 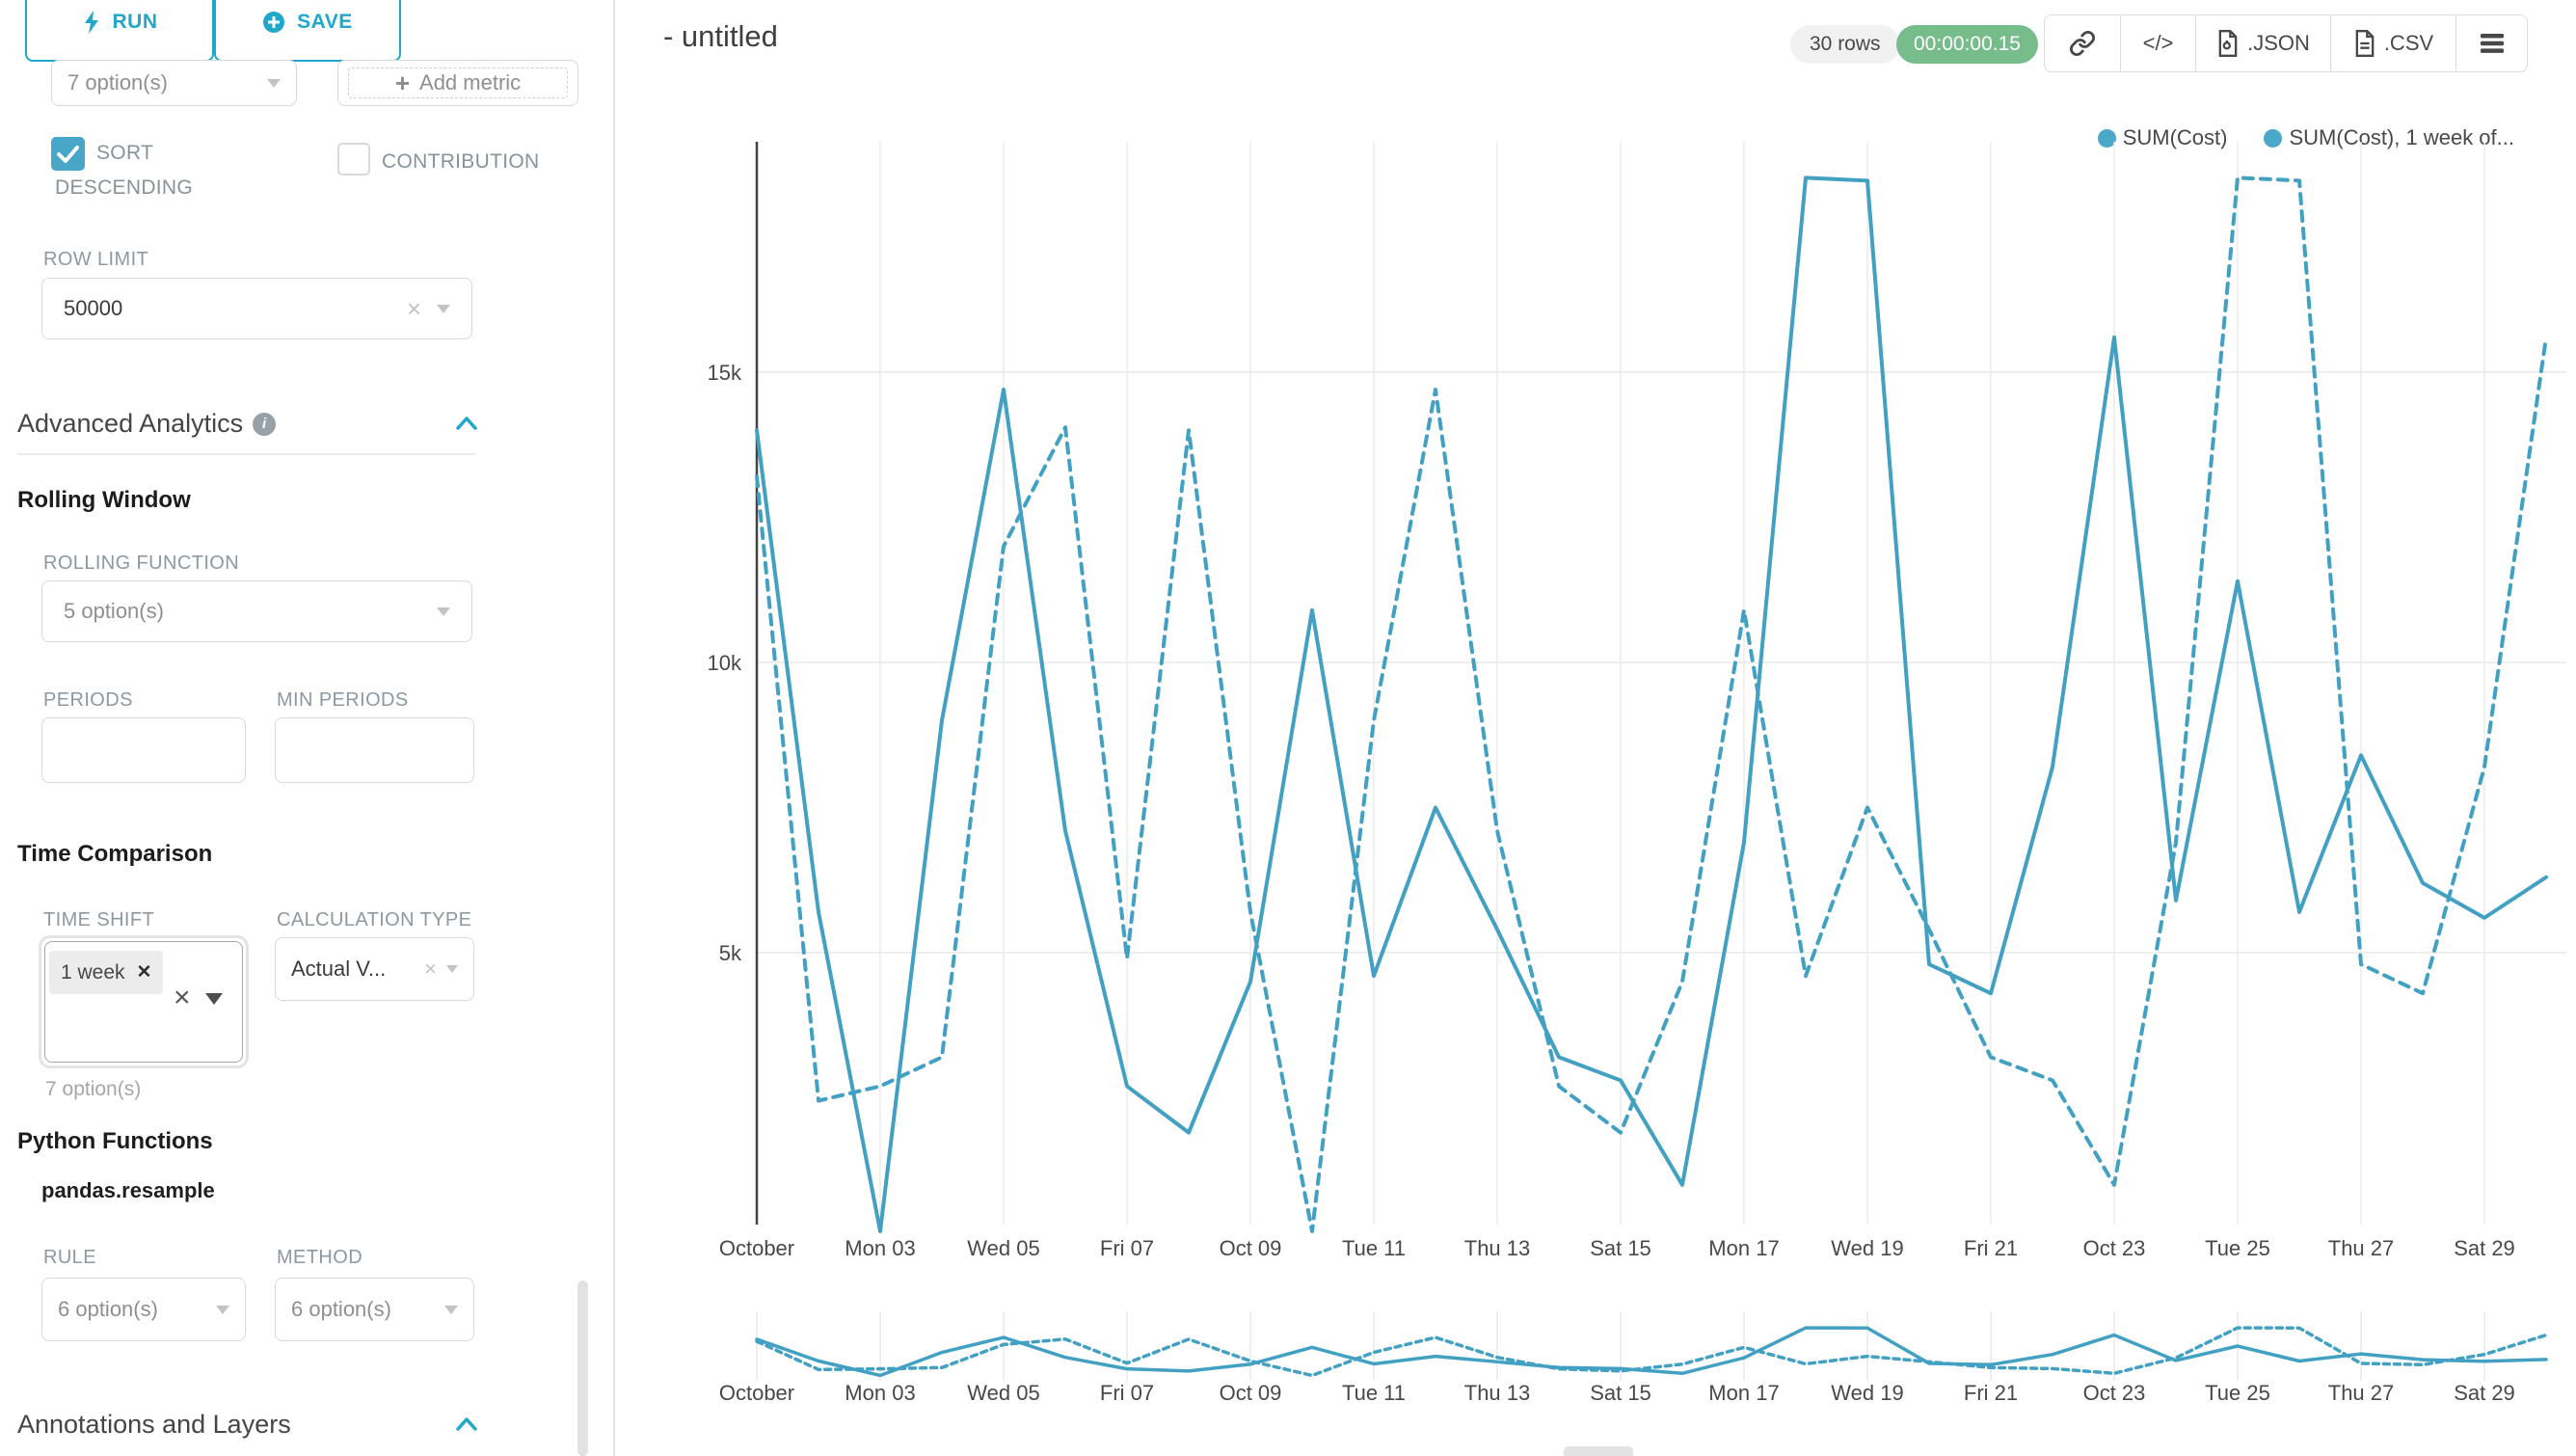 I want to click on save-button: SAVE, so click(x=308, y=31).